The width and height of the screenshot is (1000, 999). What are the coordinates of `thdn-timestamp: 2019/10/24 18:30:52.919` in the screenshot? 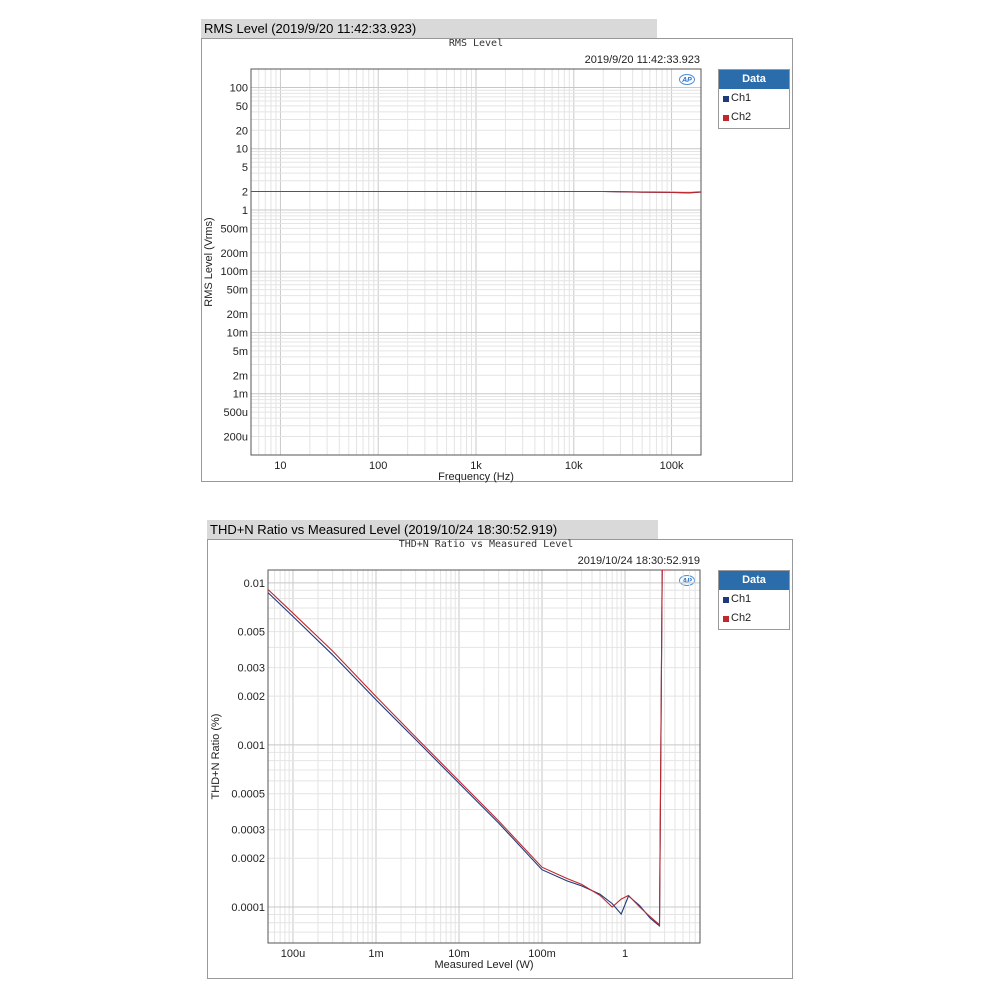 It's located at (638, 561).